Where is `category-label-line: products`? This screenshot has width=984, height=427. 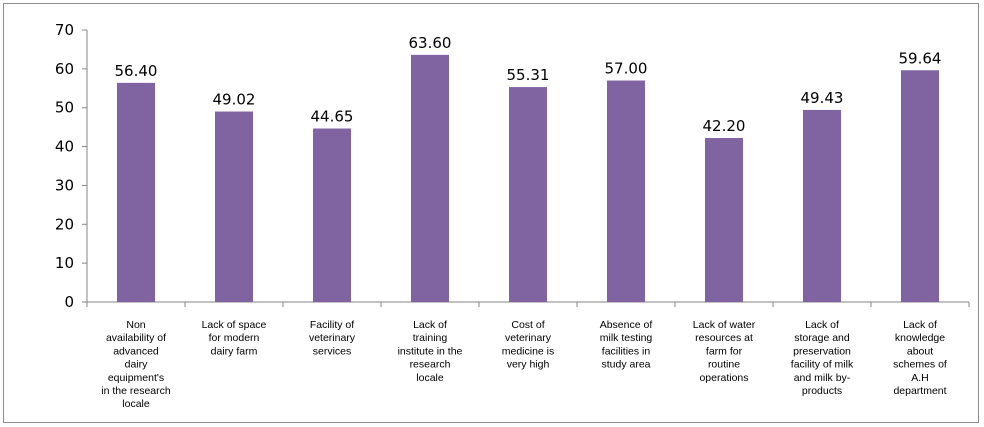
category-label-line: products is located at coordinates (822, 391).